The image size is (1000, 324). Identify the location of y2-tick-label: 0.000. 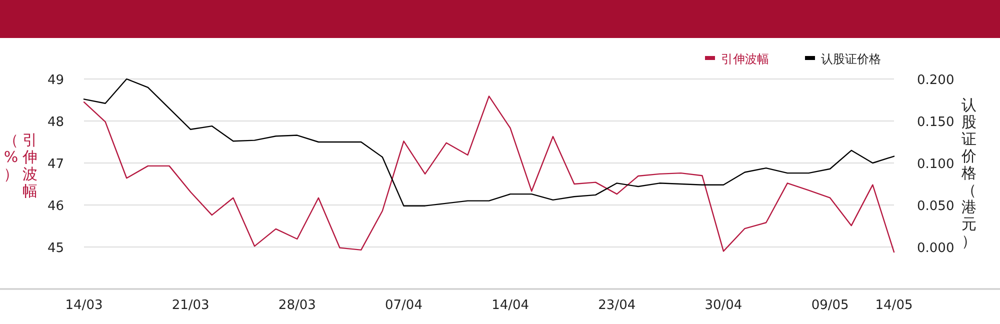
(935, 248).